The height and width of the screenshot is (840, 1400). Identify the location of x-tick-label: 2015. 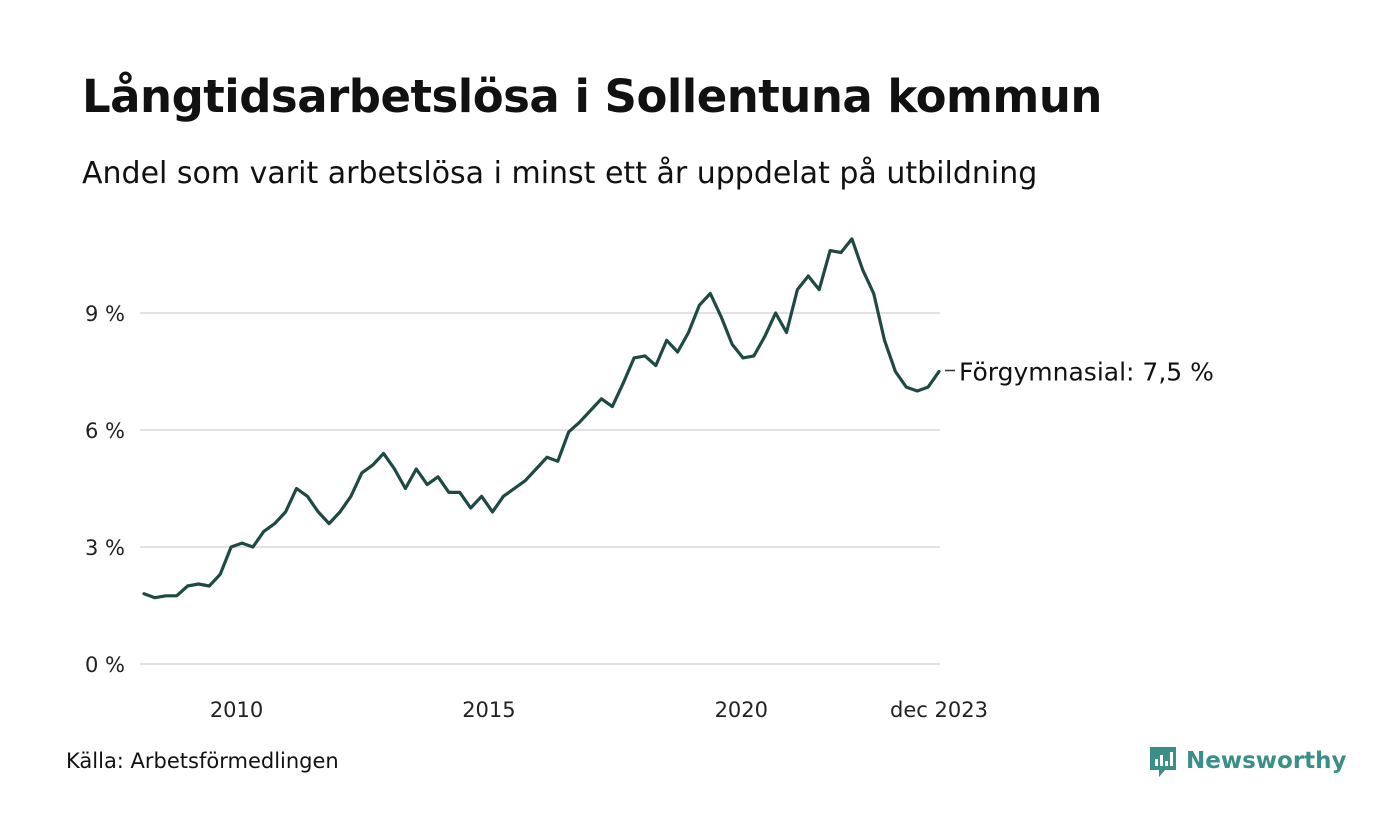
(488, 710).